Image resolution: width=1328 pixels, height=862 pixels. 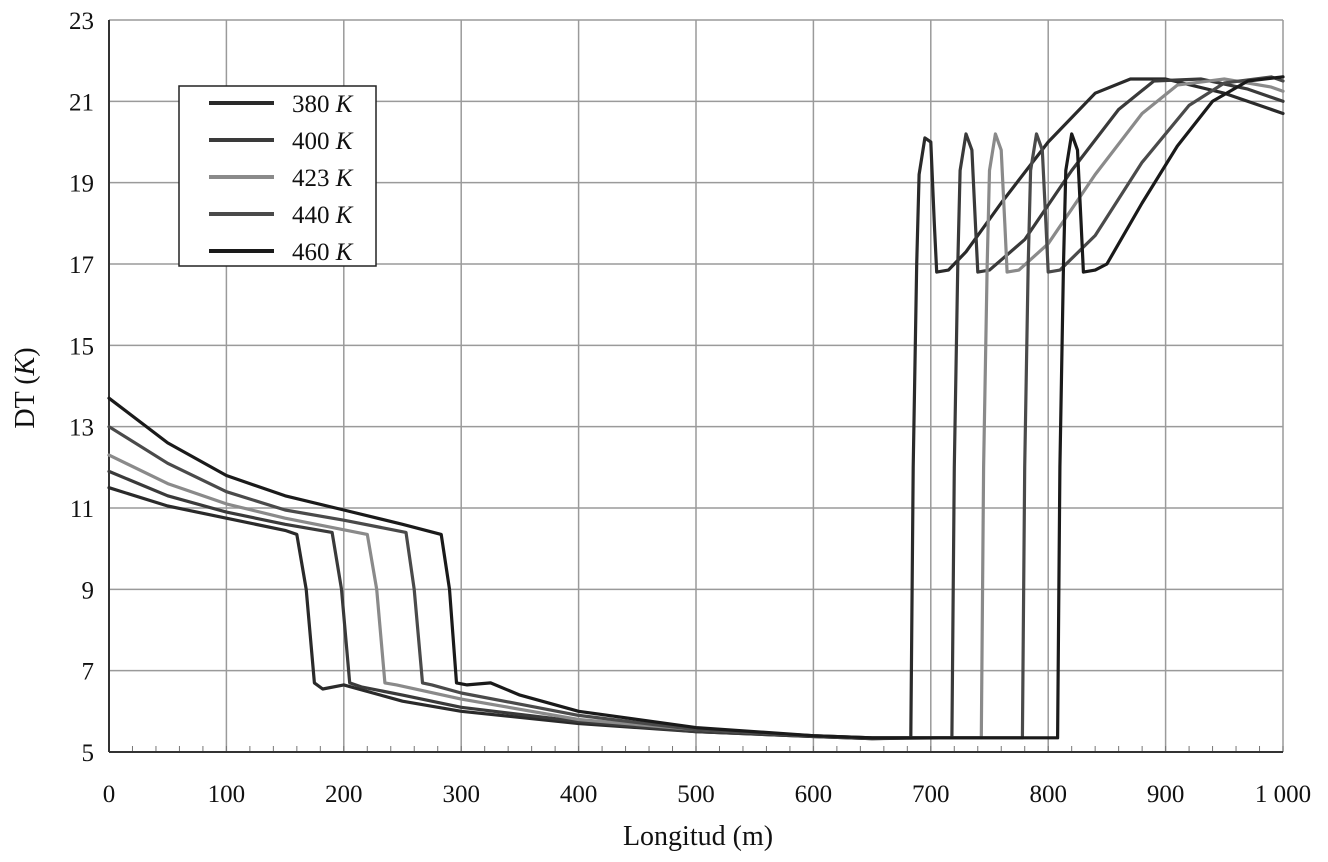 What do you see at coordinates (25, 351) in the screenshot?
I see `y-axis-label-suffix: )` at bounding box center [25, 351].